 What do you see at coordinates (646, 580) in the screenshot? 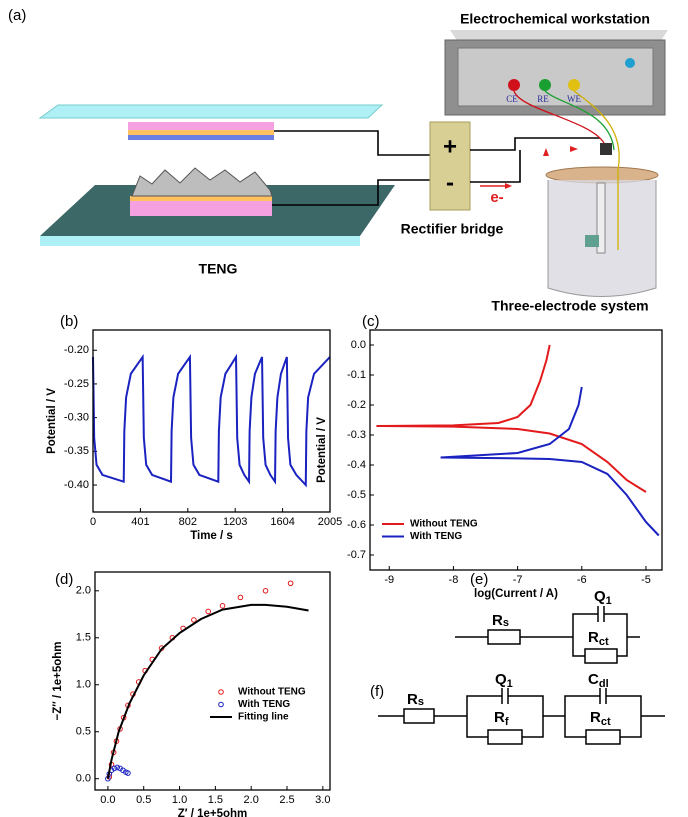
I see `x-tick-label: -5` at bounding box center [646, 580].